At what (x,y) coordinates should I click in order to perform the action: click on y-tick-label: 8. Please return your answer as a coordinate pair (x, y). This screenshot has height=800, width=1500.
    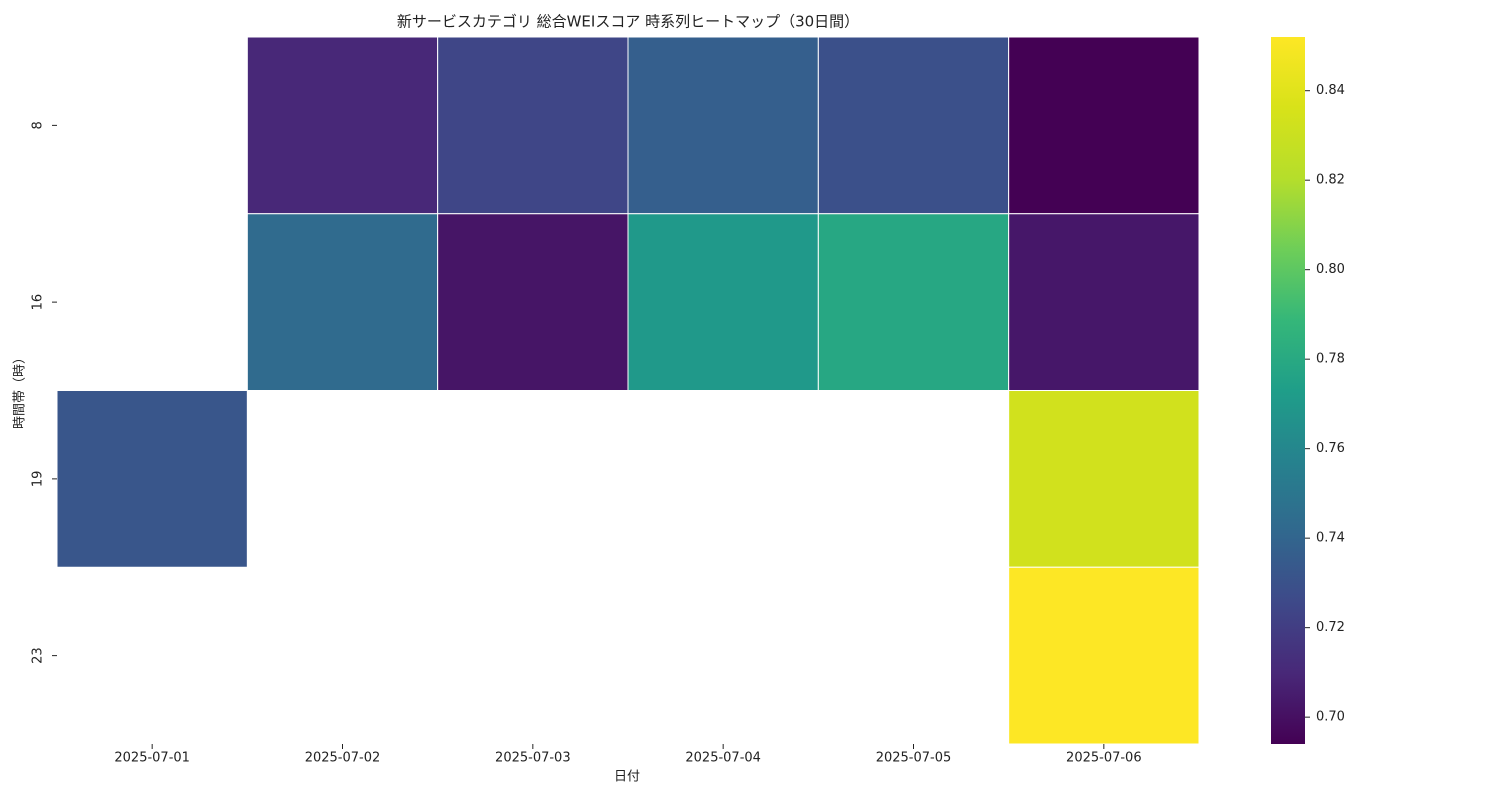
    Looking at the image, I should click on (38, 125).